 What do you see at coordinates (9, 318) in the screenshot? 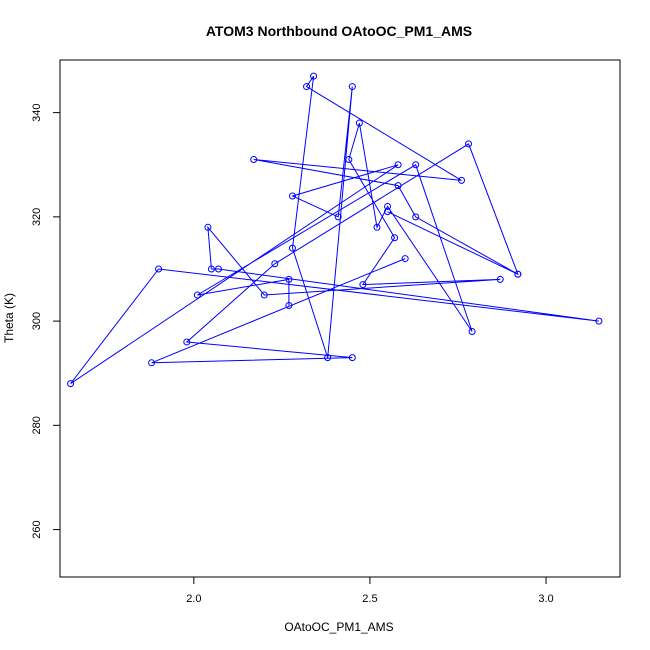
I see `y-axis-label: Theta (K)` at bounding box center [9, 318].